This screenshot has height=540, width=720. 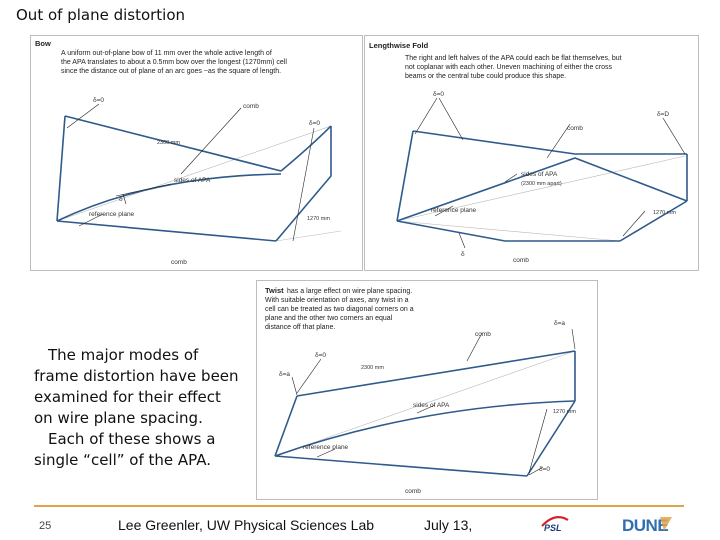 What do you see at coordinates (320, 355) in the screenshot?
I see `twist-label-d0-top: δ=0` at bounding box center [320, 355].